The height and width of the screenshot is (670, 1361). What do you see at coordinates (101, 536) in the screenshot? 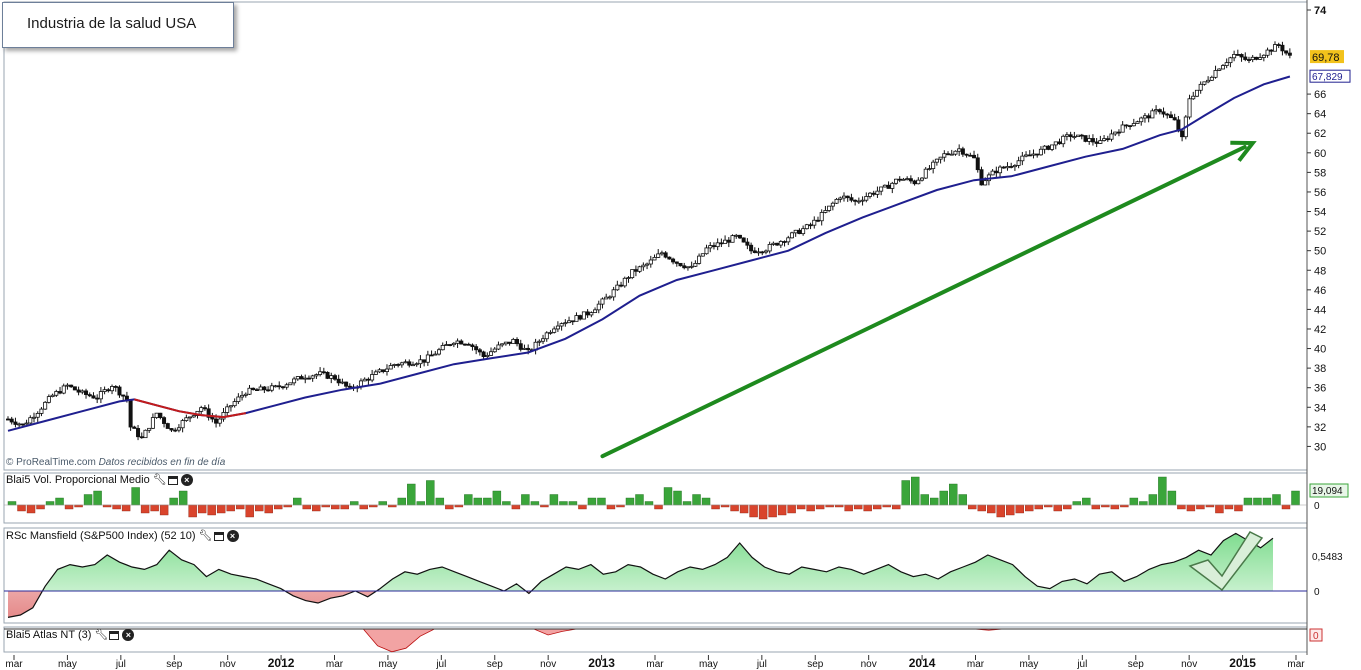
I see `rsc-panel-label: RSc Mansfield (S&P500 Index) (52 10)` at bounding box center [101, 536].